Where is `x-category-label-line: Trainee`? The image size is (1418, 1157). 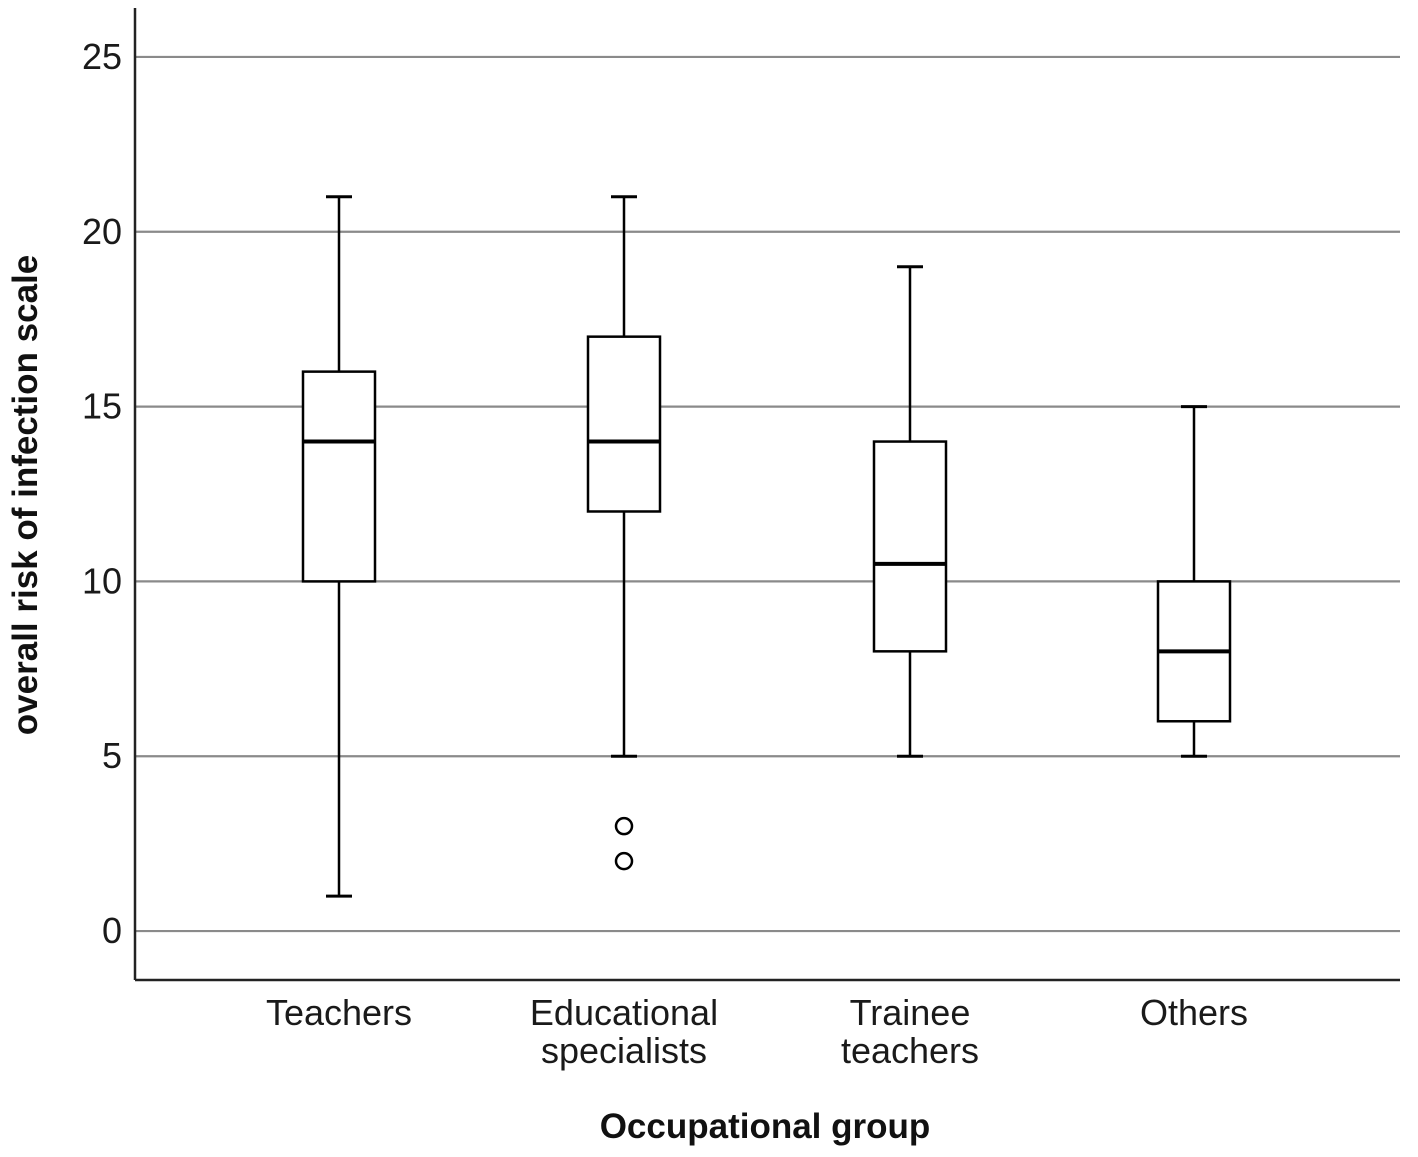 x-category-label-line: Trainee is located at coordinates (910, 1012).